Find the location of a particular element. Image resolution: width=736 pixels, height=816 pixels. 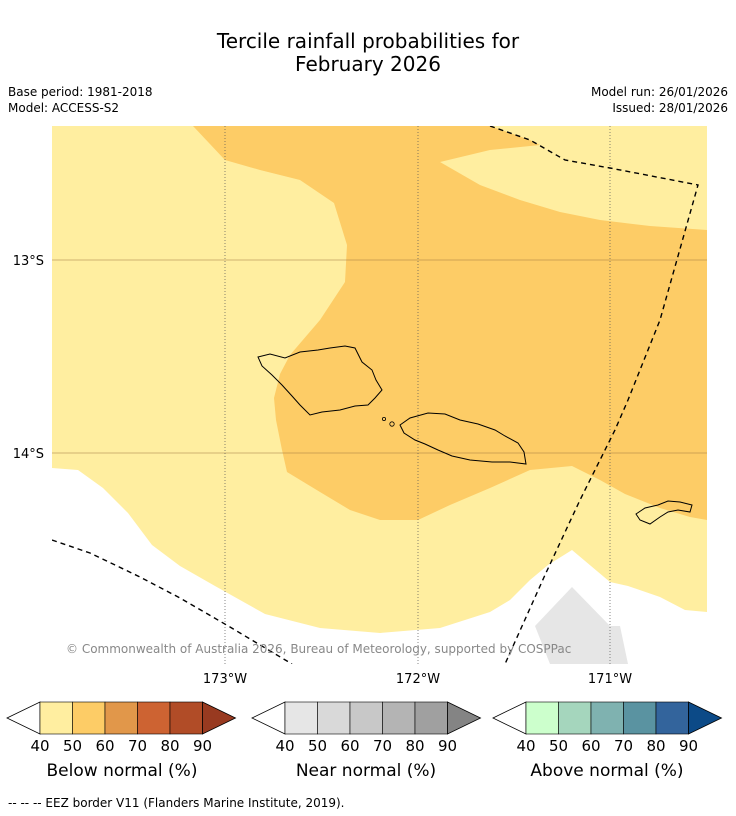

below-normal-tick-40: 40 is located at coordinates (39, 746).